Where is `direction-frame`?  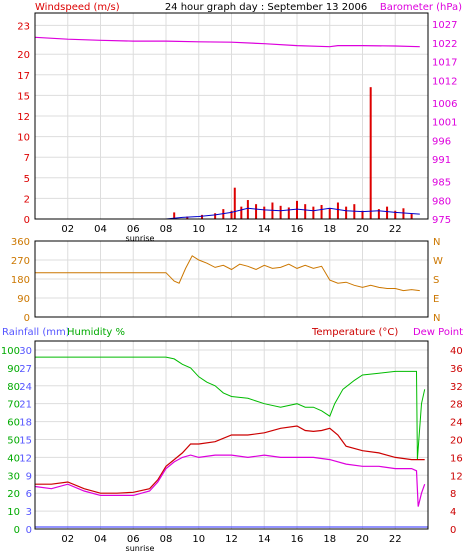 direction-frame is located at coordinates (231, 279).